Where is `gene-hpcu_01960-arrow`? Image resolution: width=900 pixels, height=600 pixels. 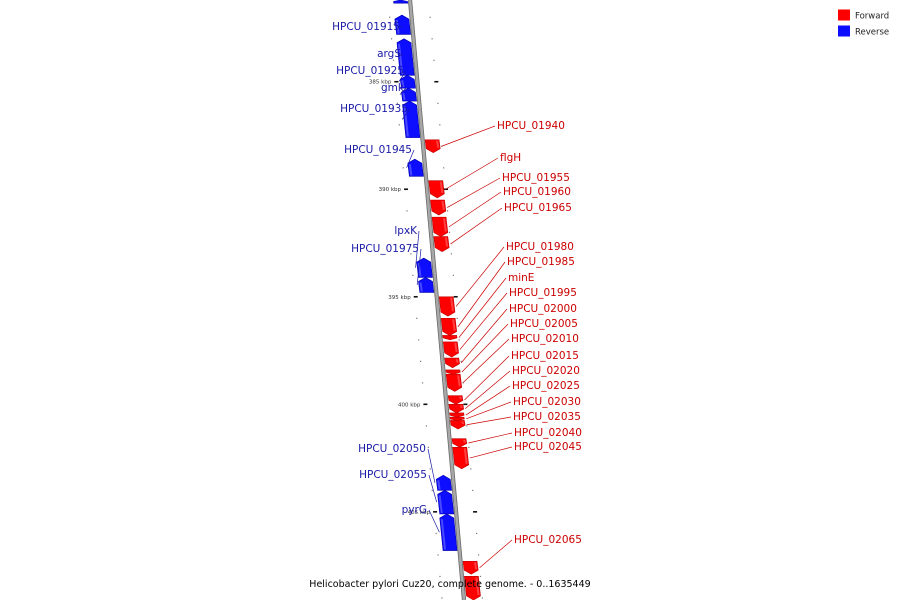
gene-hpcu_01960-arrow is located at coordinates (440, 226).